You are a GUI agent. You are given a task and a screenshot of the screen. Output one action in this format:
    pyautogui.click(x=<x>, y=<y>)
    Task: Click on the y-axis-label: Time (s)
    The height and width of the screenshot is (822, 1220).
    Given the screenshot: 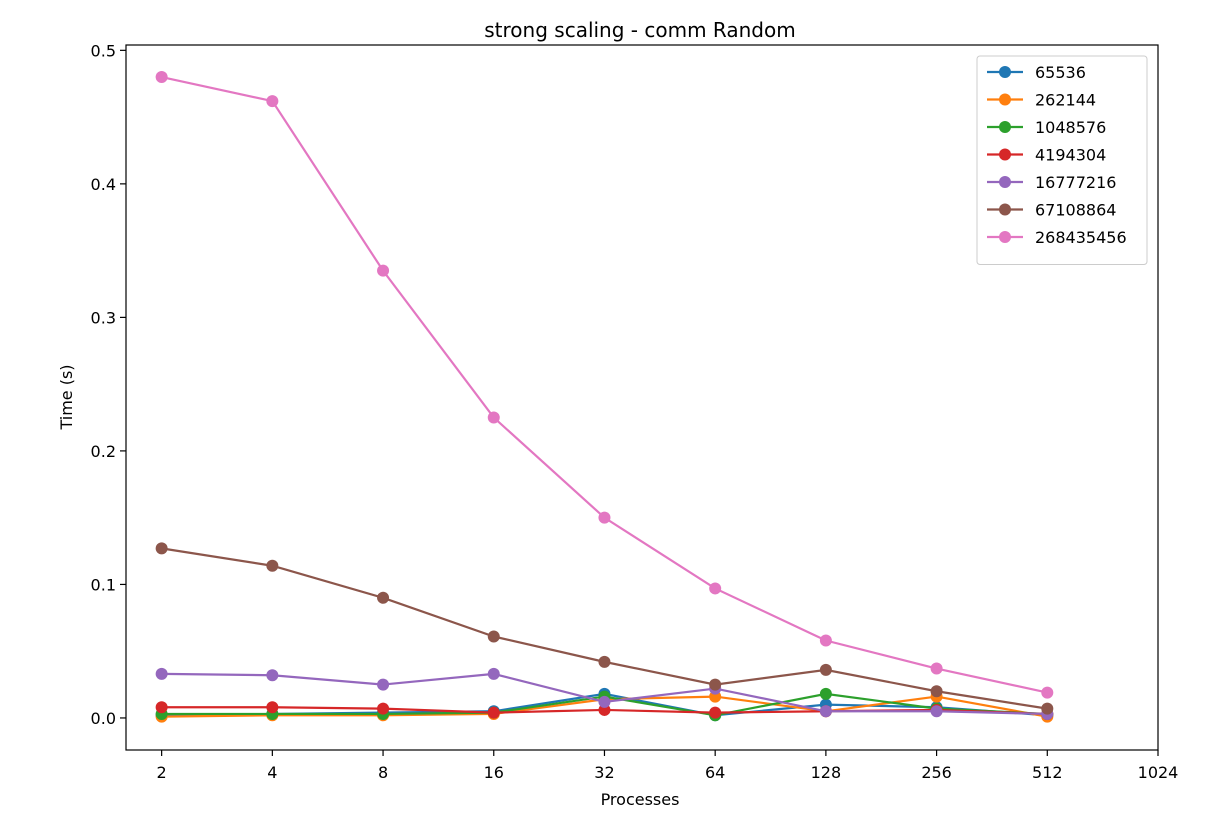 What is the action you would take?
    pyautogui.click(x=66, y=397)
    